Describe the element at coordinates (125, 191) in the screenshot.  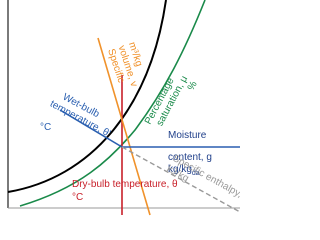
I see `dry-bulb-label: Dry-bulb temperature, θ °C` at that location.